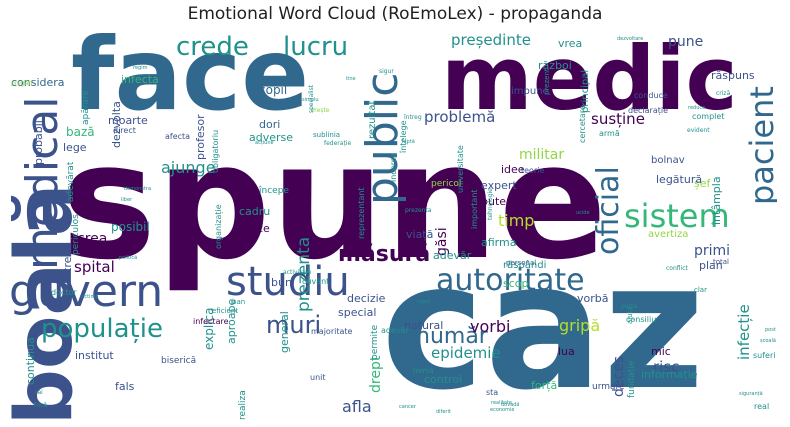 The width and height of the screenshot is (790, 427). What do you see at coordinates (94, 355) in the screenshot?
I see `word-institut: institut` at bounding box center [94, 355].